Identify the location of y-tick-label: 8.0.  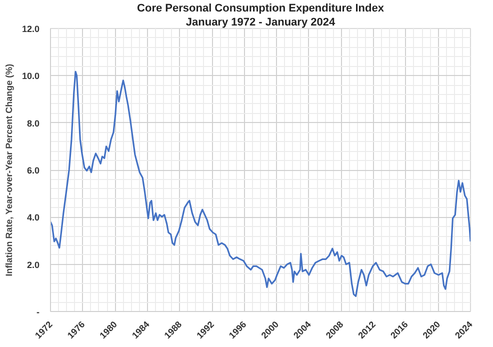
(33, 123).